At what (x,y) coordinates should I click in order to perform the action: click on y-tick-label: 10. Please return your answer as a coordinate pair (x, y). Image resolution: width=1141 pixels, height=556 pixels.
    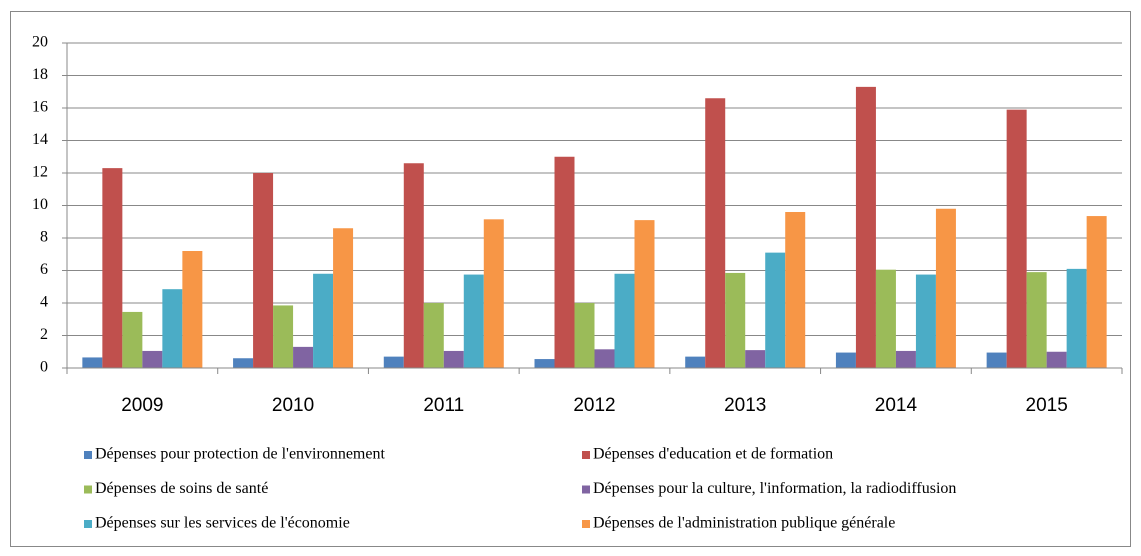
    Looking at the image, I should click on (40, 204).